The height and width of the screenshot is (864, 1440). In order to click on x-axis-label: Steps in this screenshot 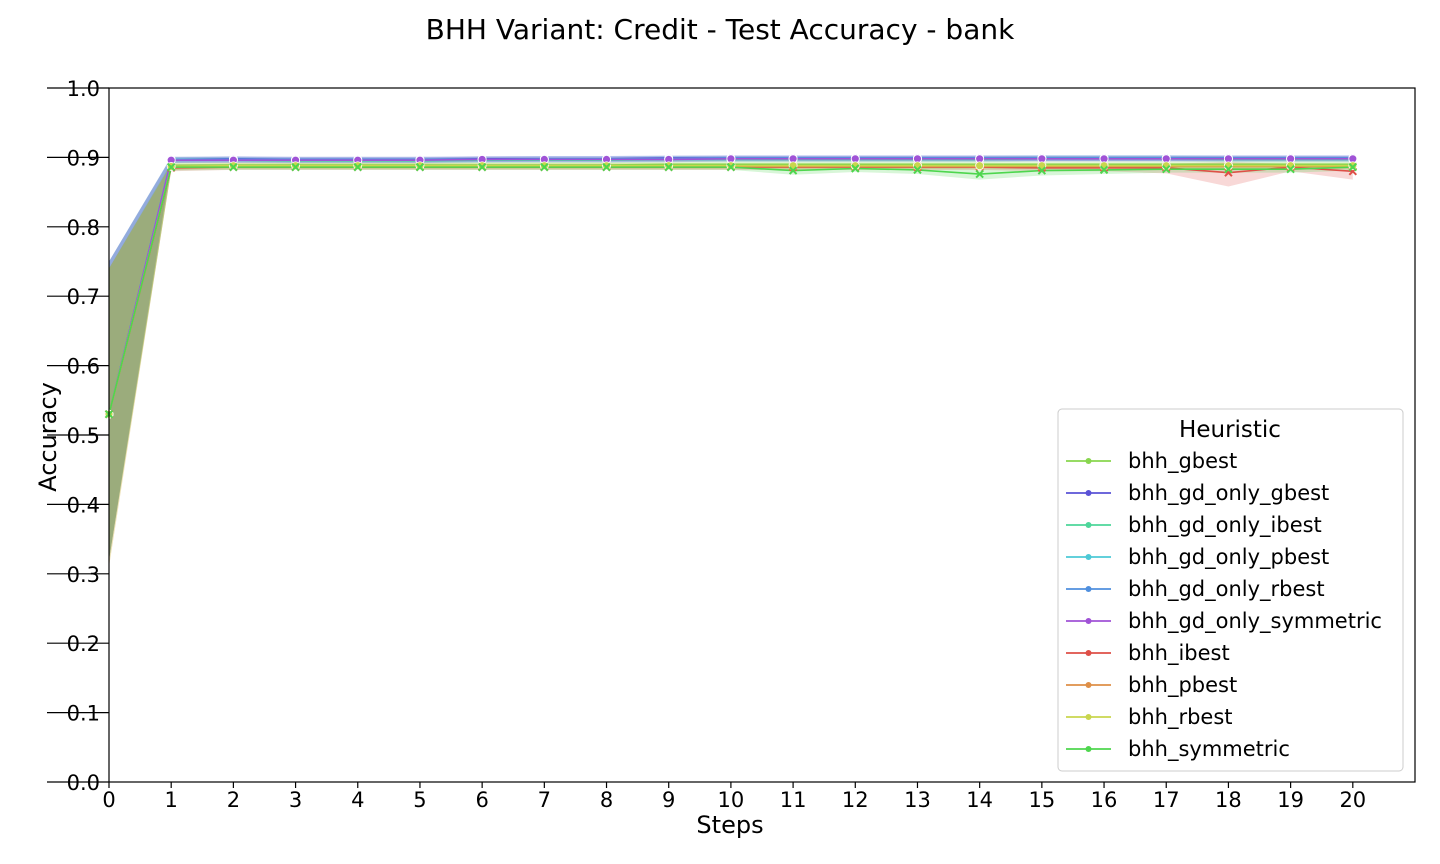, I will do `click(729, 825)`.